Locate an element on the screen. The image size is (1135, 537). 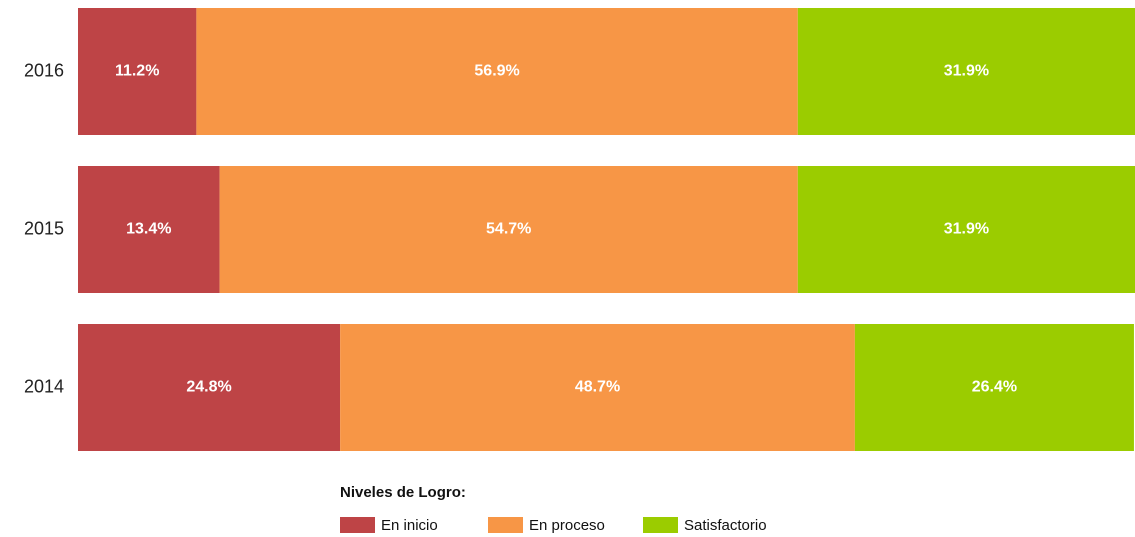
y-tick-label: 2015 is located at coordinates (44, 228).